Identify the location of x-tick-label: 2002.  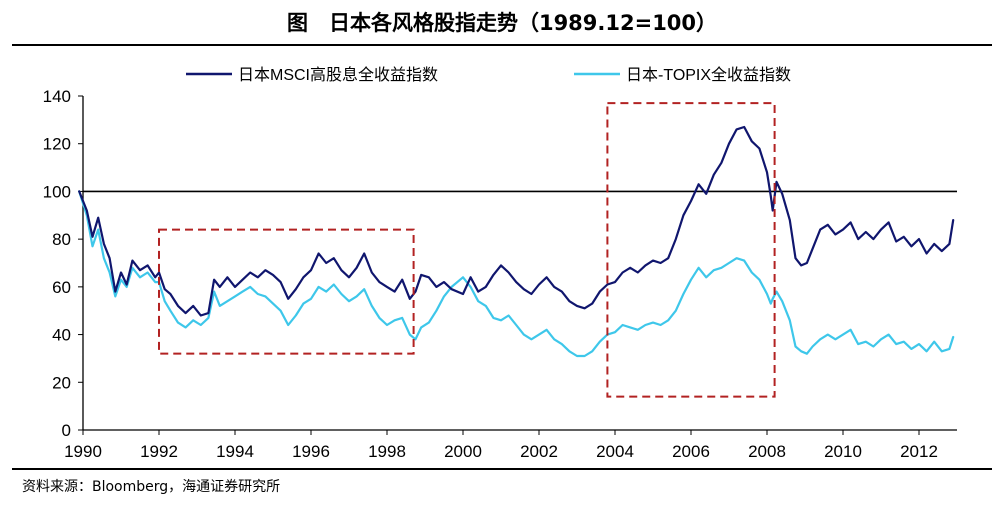
(539, 451).